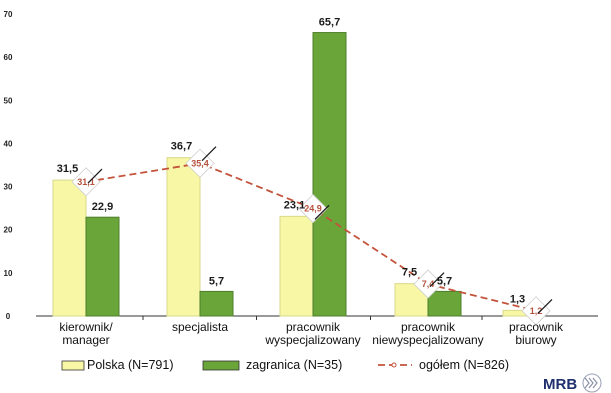  I want to click on bar-value-label-polska: 23,1, so click(294, 205).